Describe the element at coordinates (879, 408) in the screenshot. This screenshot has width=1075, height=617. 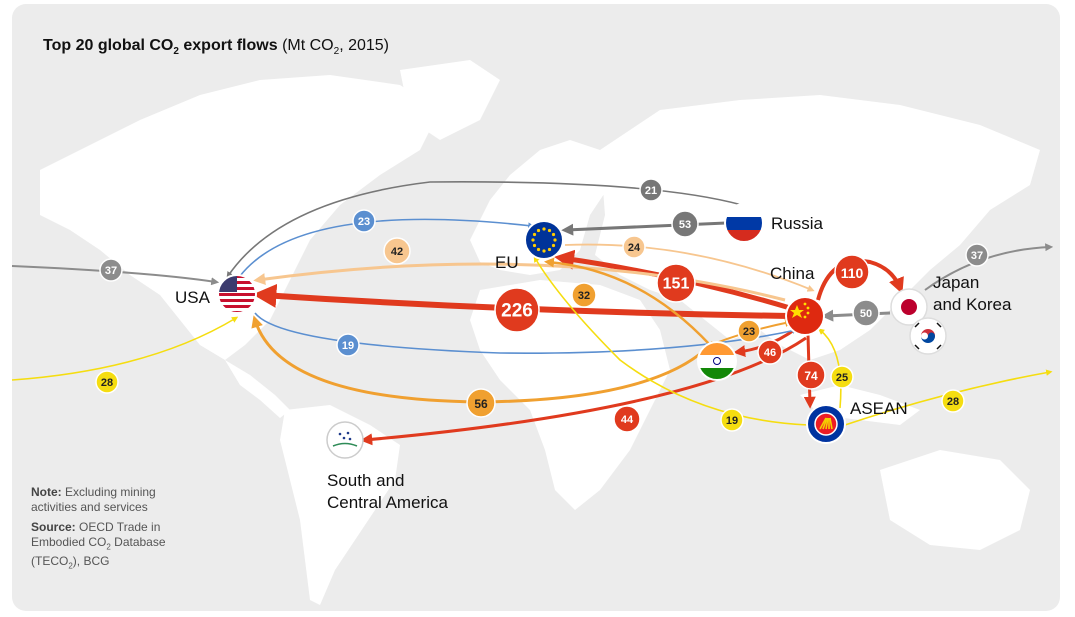
I see `asean-label: ASEAN` at that location.